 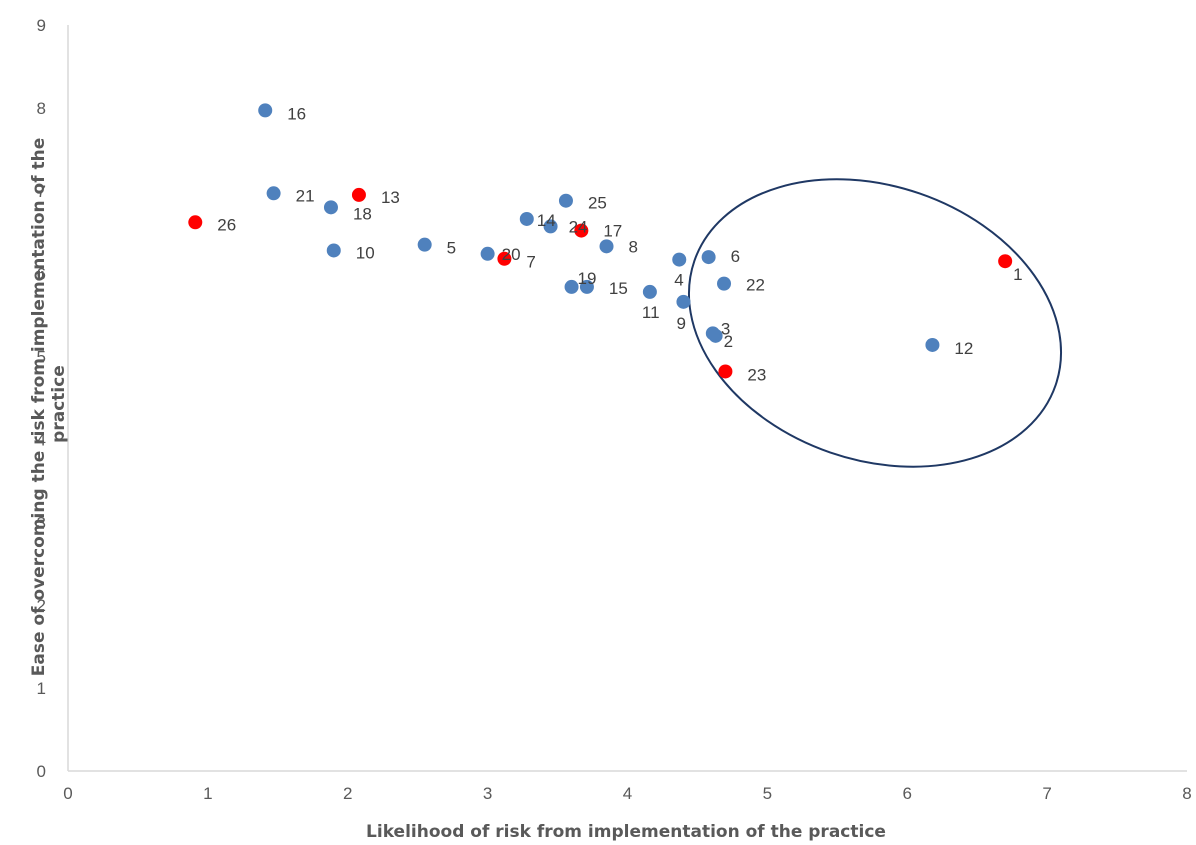 What do you see at coordinates (767, 793) in the screenshot?
I see `x-tick-label: 5` at bounding box center [767, 793].